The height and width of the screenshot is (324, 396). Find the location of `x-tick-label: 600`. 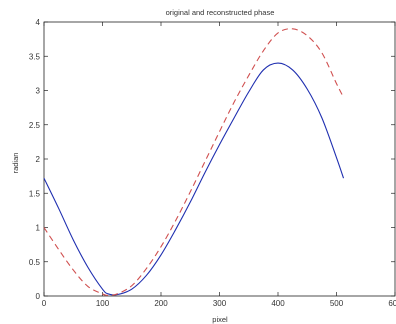

x-tick-label: 600 is located at coordinates (392, 303).